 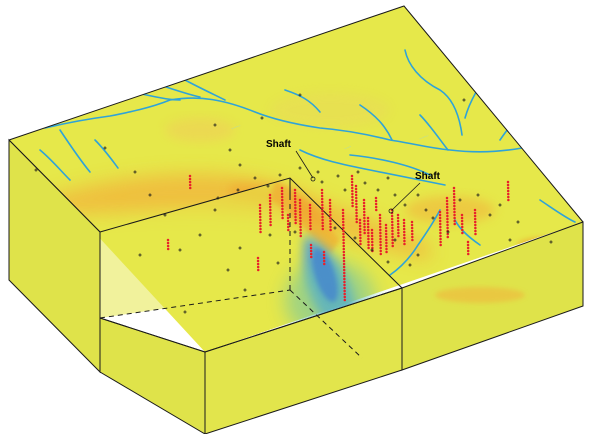 I want to click on river-e, so click(x=557, y=211).